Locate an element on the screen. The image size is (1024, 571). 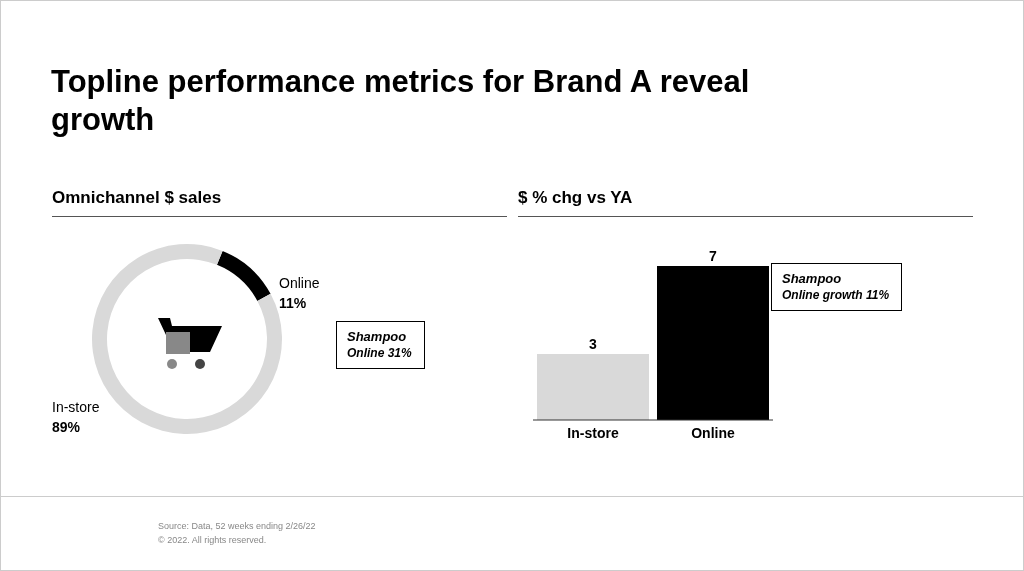
source-note: Source: Data, 52 weeks ending 2/26/22 is located at coordinates (237, 526).